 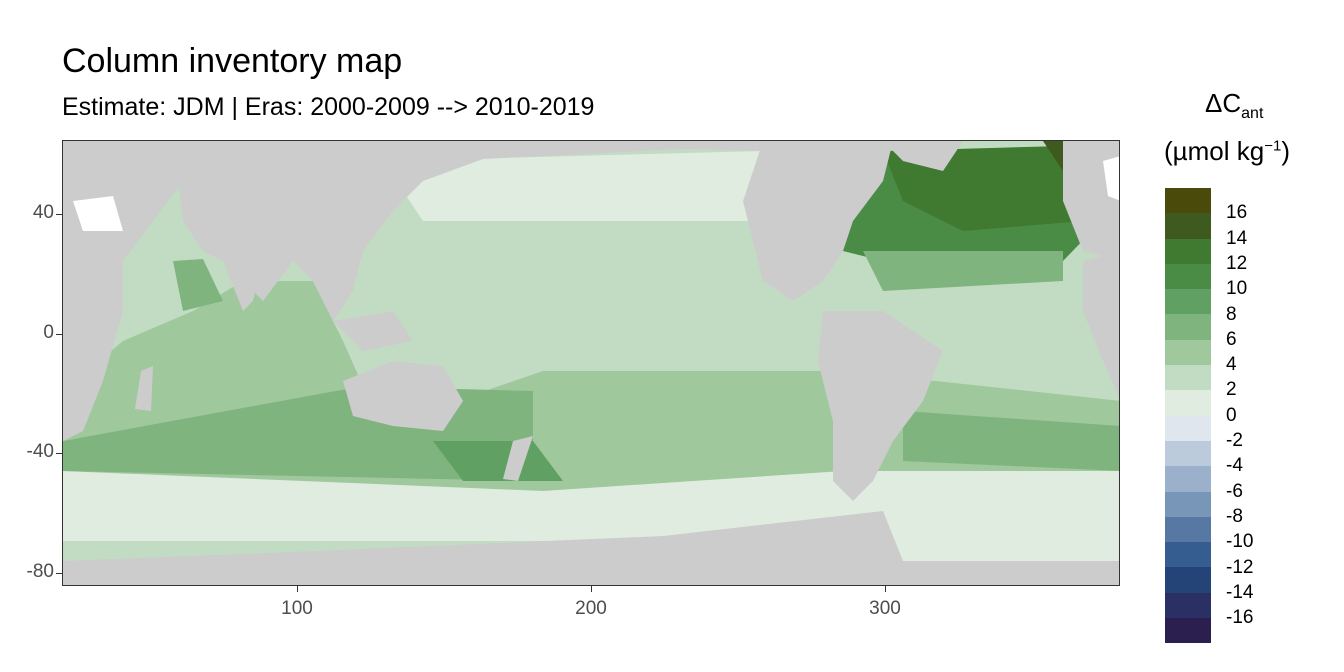 What do you see at coordinates (1111, 178) in the screenshot?
I see `missing-hudson` at bounding box center [1111, 178].